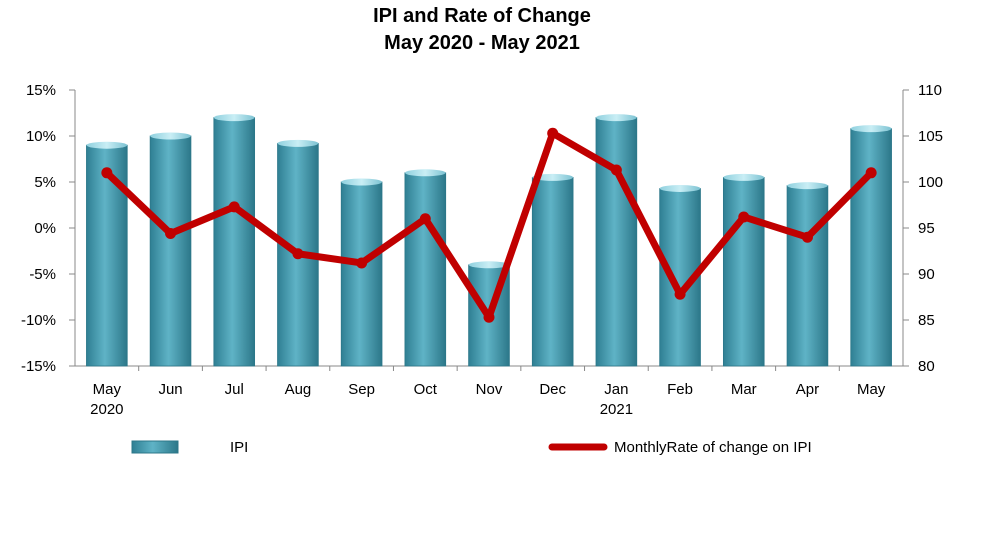  What do you see at coordinates (298, 389) in the screenshot?
I see `x-tick-label: Aug` at bounding box center [298, 389].